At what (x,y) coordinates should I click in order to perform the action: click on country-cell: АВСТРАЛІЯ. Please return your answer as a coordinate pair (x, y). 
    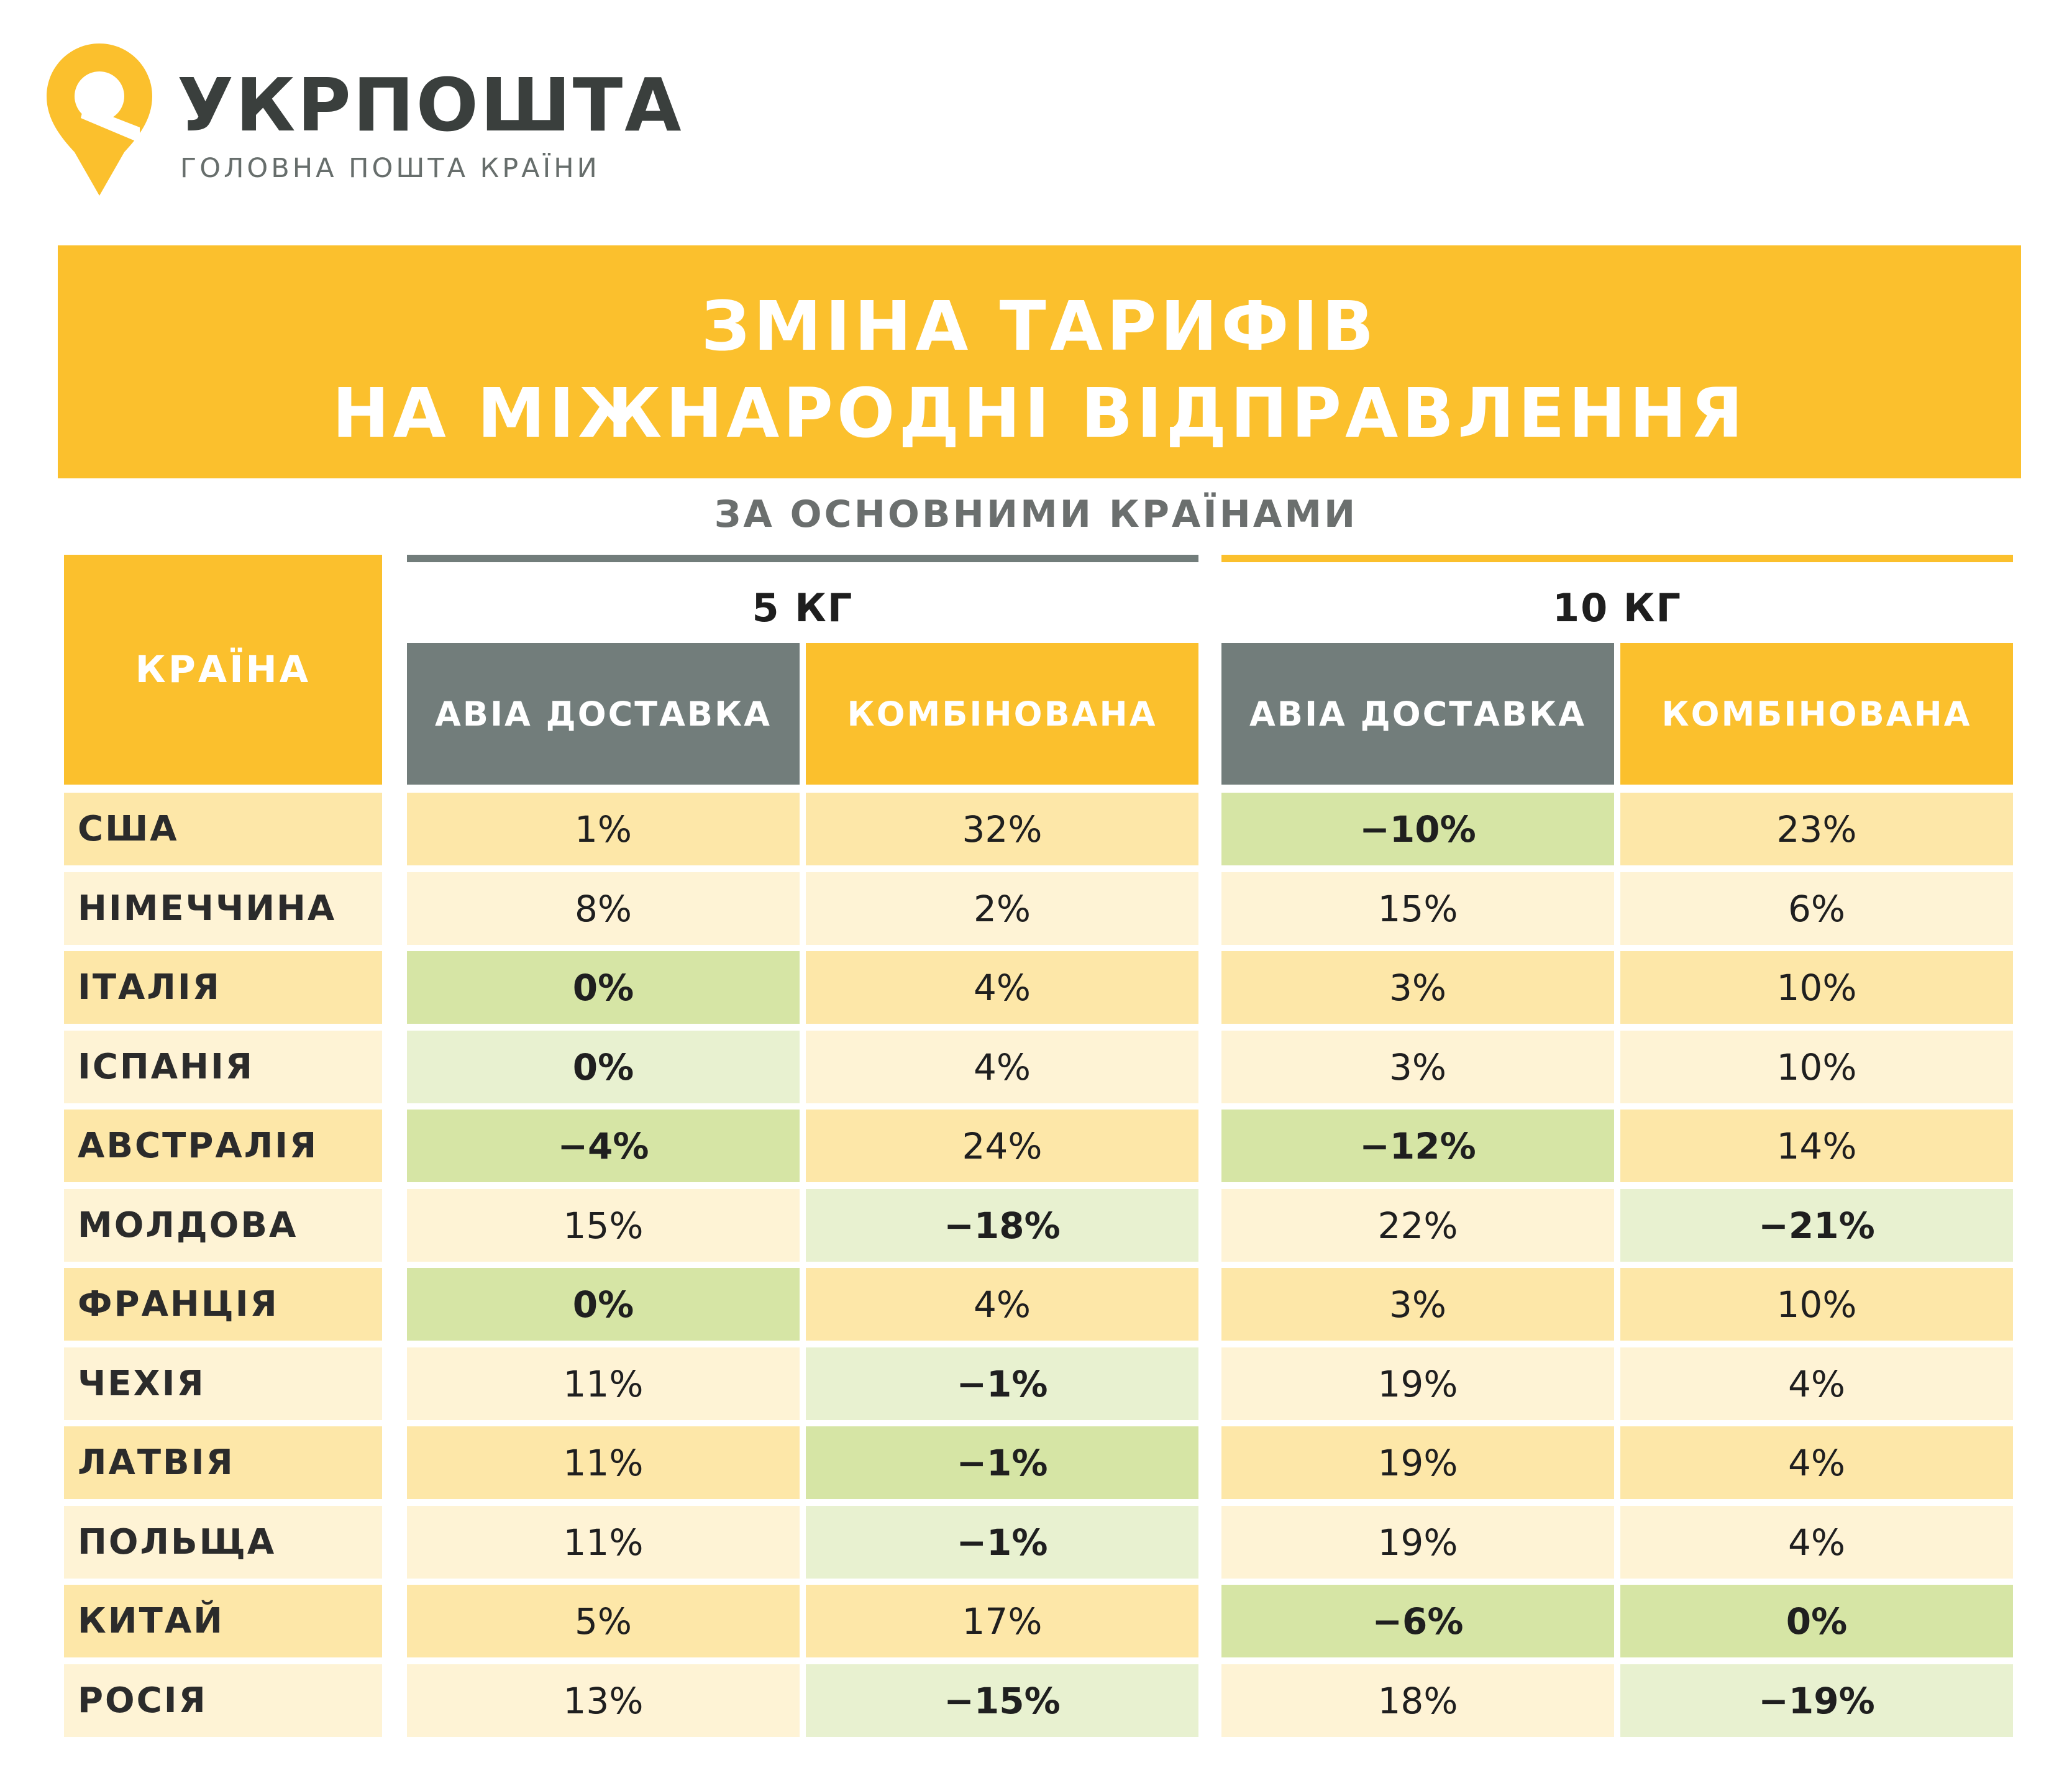
    Looking at the image, I should click on (223, 1146).